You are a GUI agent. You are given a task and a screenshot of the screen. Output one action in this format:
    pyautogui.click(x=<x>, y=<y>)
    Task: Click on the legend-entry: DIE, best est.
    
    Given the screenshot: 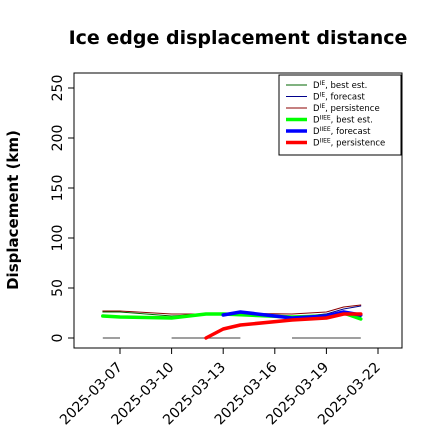 What is the action you would take?
    pyautogui.click(x=340, y=85)
    